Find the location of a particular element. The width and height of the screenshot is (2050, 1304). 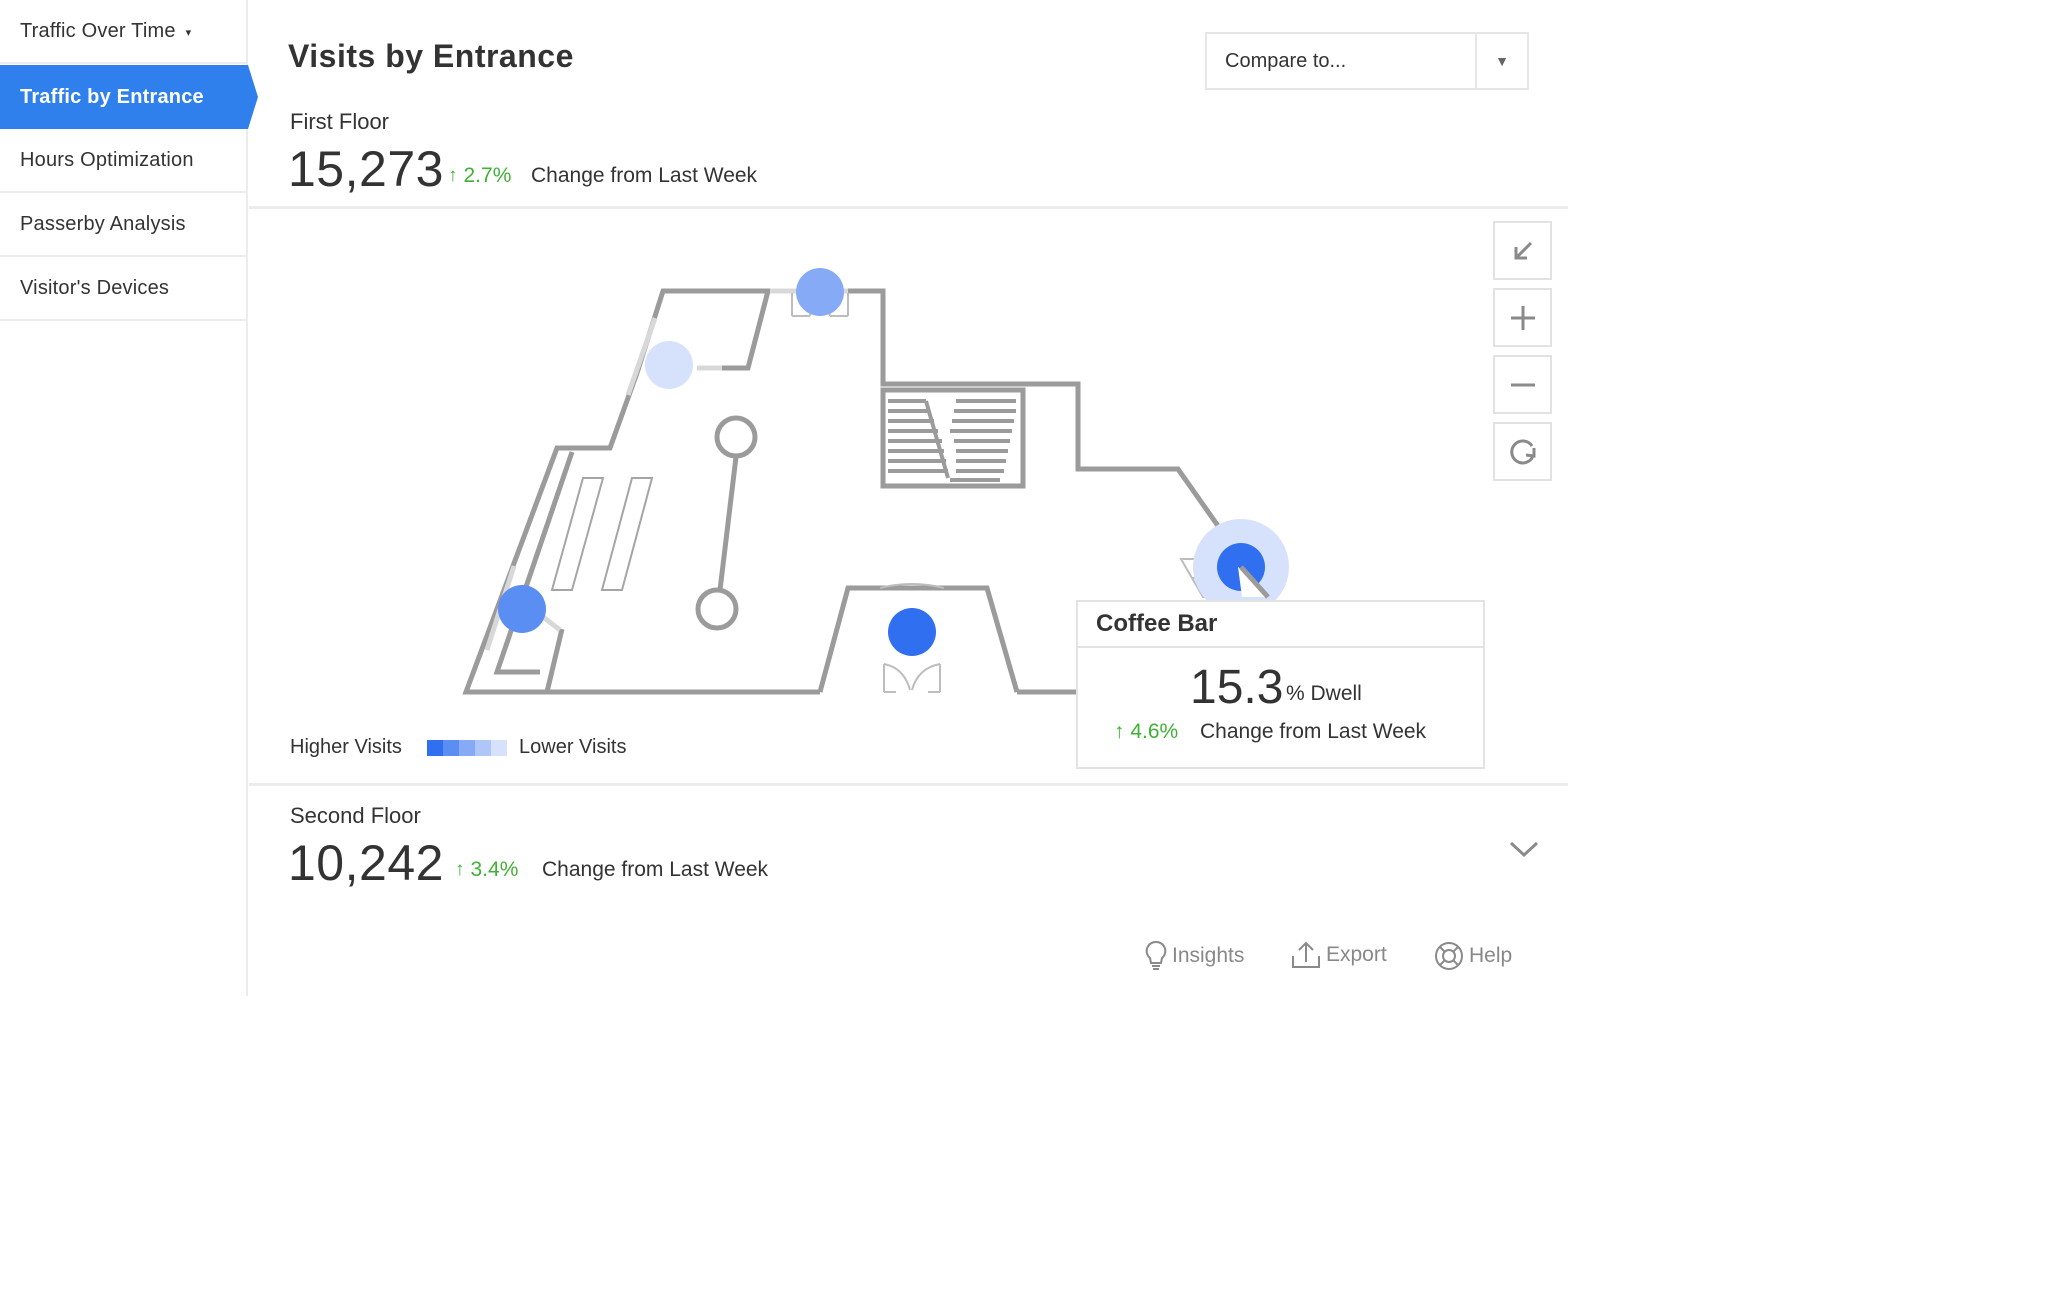

sidebar-item-label: Traffic by Entrance is located at coordinates (112, 96).